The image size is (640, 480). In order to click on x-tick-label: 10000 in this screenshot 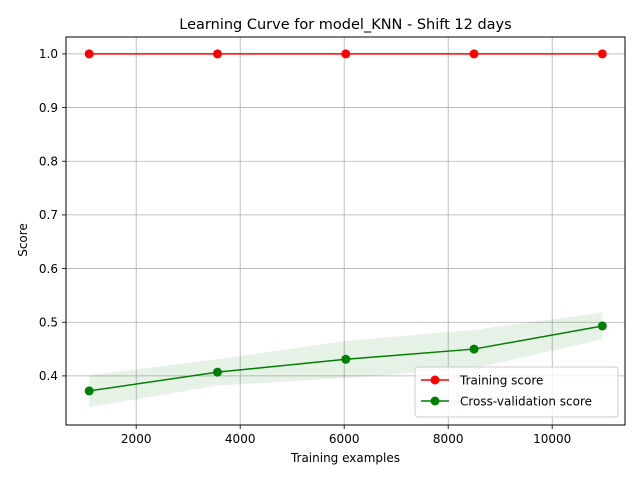, I will do `click(552, 439)`.